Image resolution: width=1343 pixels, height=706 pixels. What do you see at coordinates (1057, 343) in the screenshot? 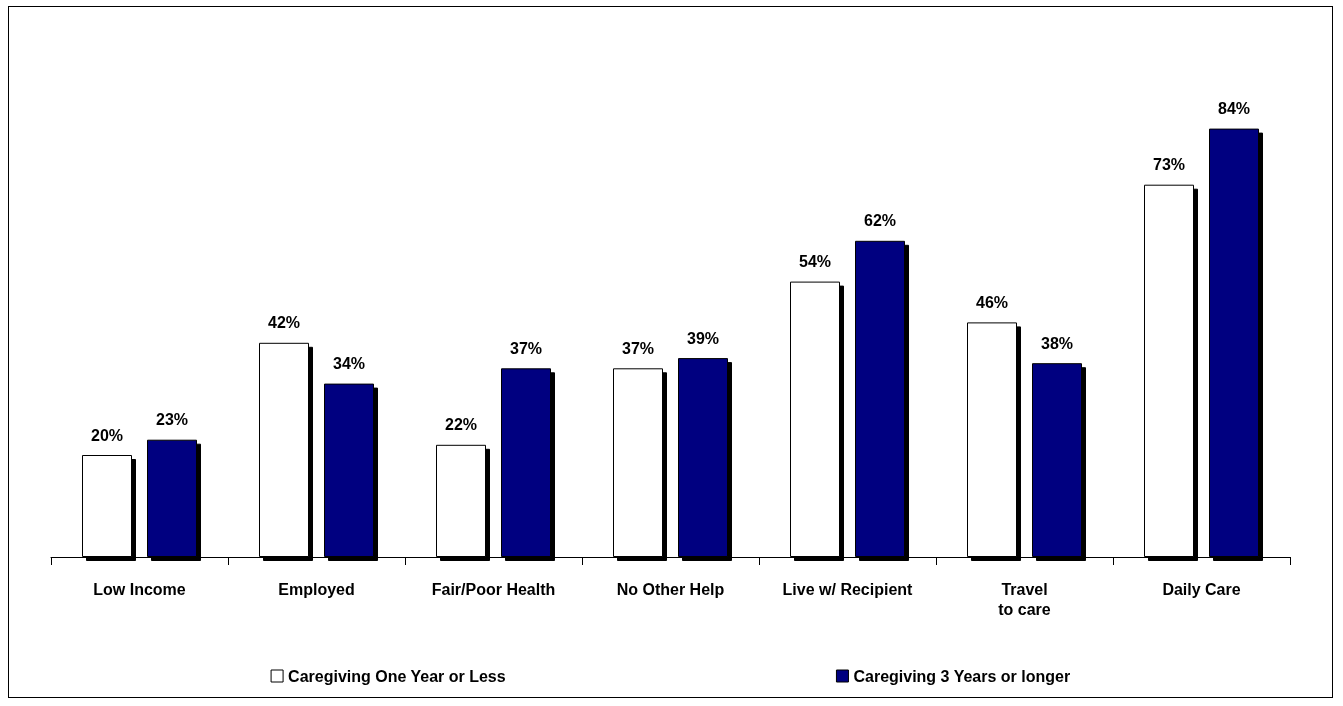
I see `data-label: 38%` at bounding box center [1057, 343].